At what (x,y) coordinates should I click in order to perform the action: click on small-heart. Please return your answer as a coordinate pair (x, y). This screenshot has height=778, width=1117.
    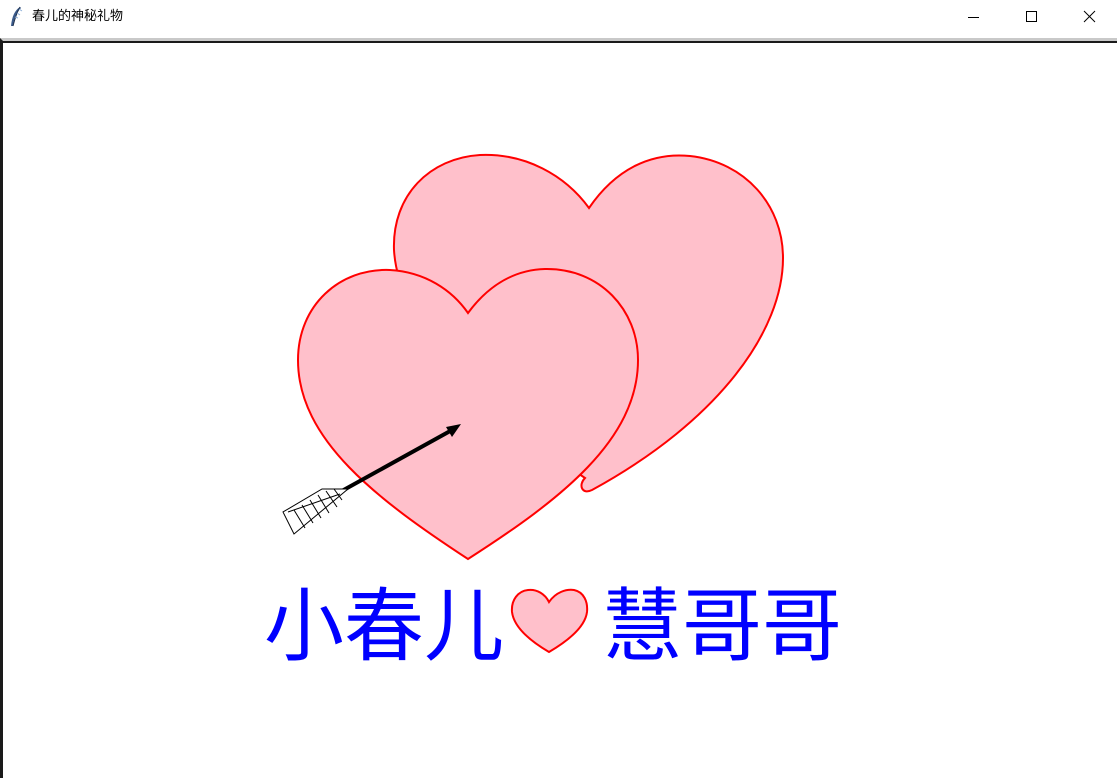
    Looking at the image, I should click on (468, 414).